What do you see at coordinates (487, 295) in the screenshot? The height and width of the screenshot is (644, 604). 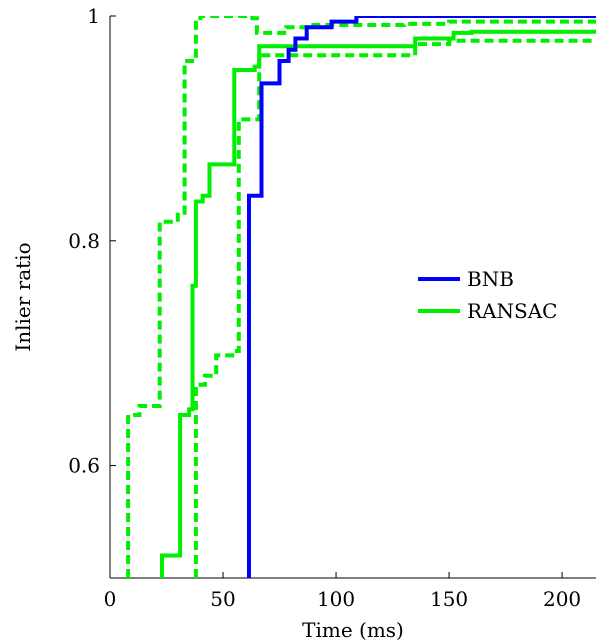 I see `legend: BNB RANSAC` at bounding box center [487, 295].